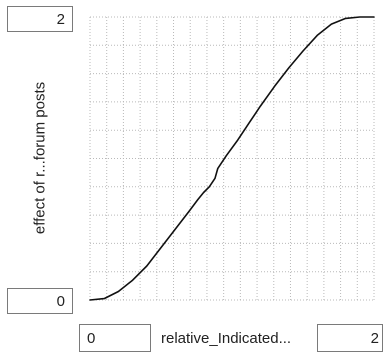 The image size is (384, 356). I want to click on y-min-value: 0, so click(60, 301).